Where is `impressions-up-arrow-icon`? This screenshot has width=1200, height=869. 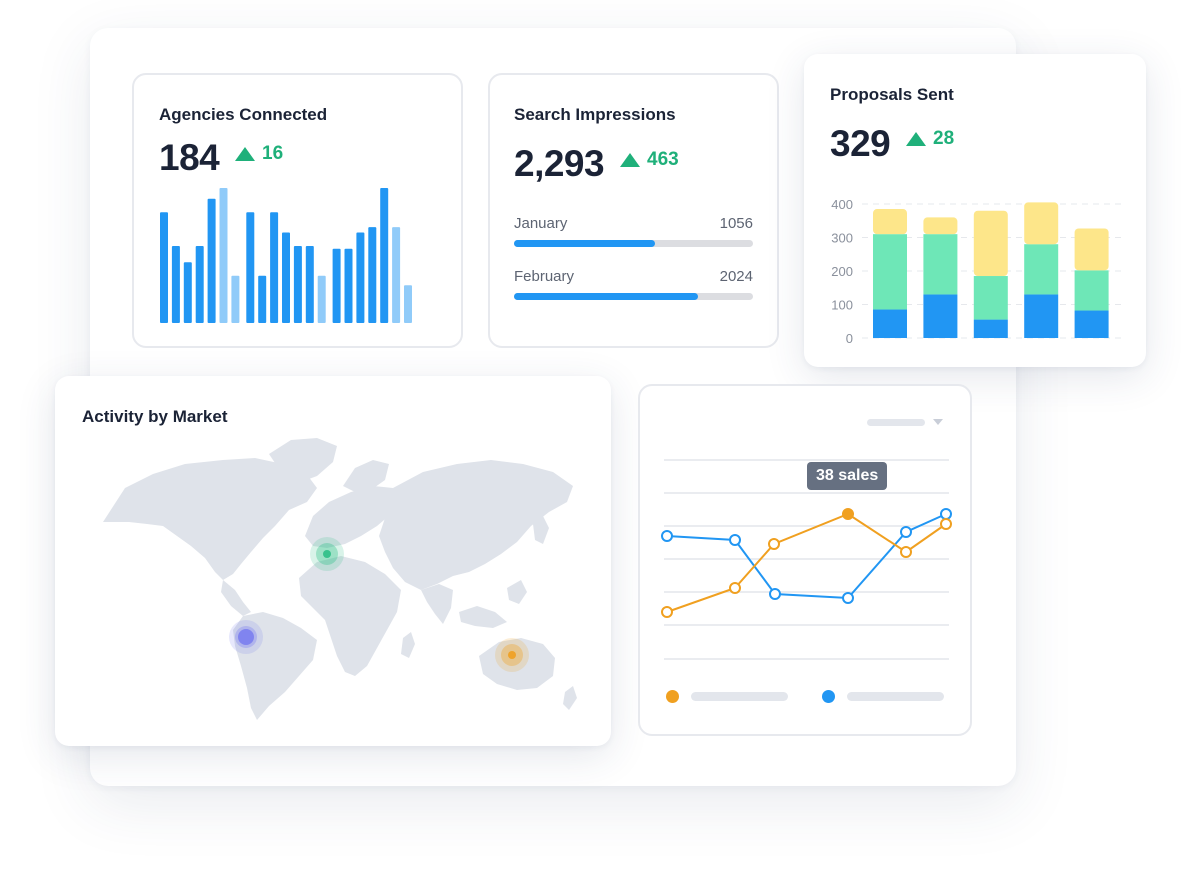 impressions-up-arrow-icon is located at coordinates (630, 160).